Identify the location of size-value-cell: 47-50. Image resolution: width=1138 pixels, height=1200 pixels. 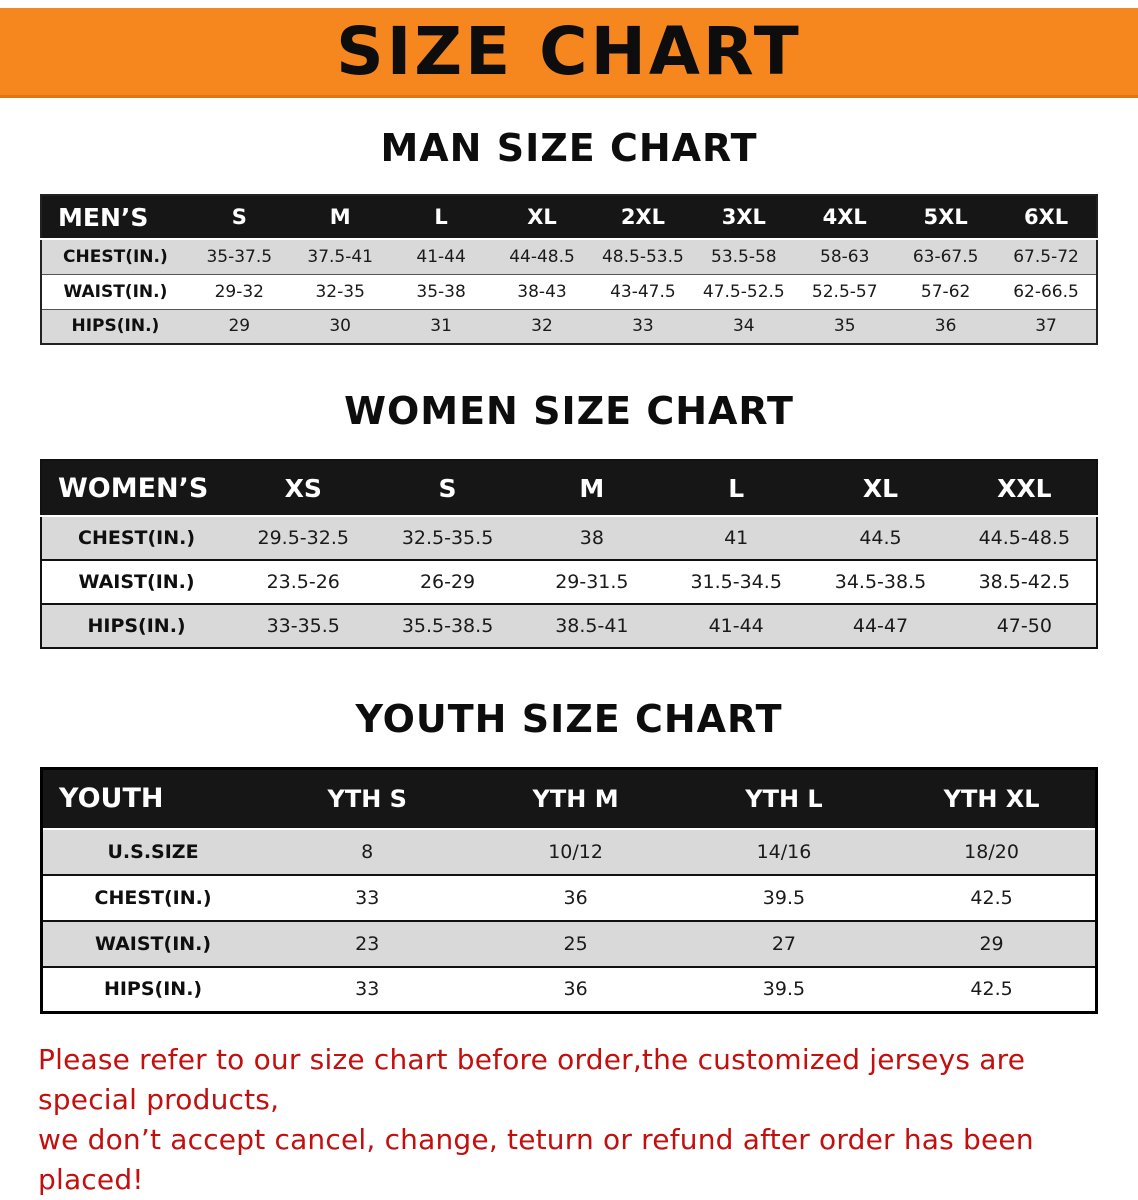
(1024, 626).